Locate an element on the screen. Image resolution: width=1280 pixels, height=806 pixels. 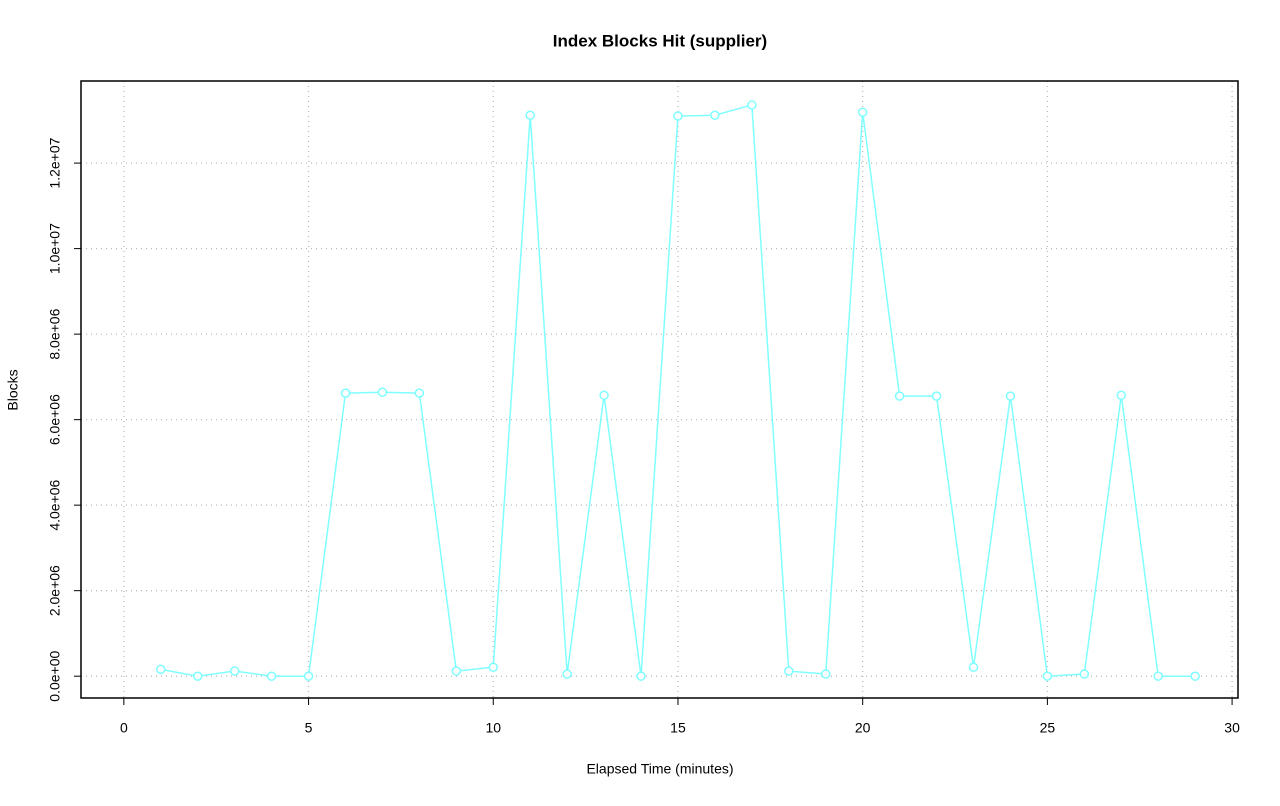
x-tick-label: 15 is located at coordinates (678, 728).